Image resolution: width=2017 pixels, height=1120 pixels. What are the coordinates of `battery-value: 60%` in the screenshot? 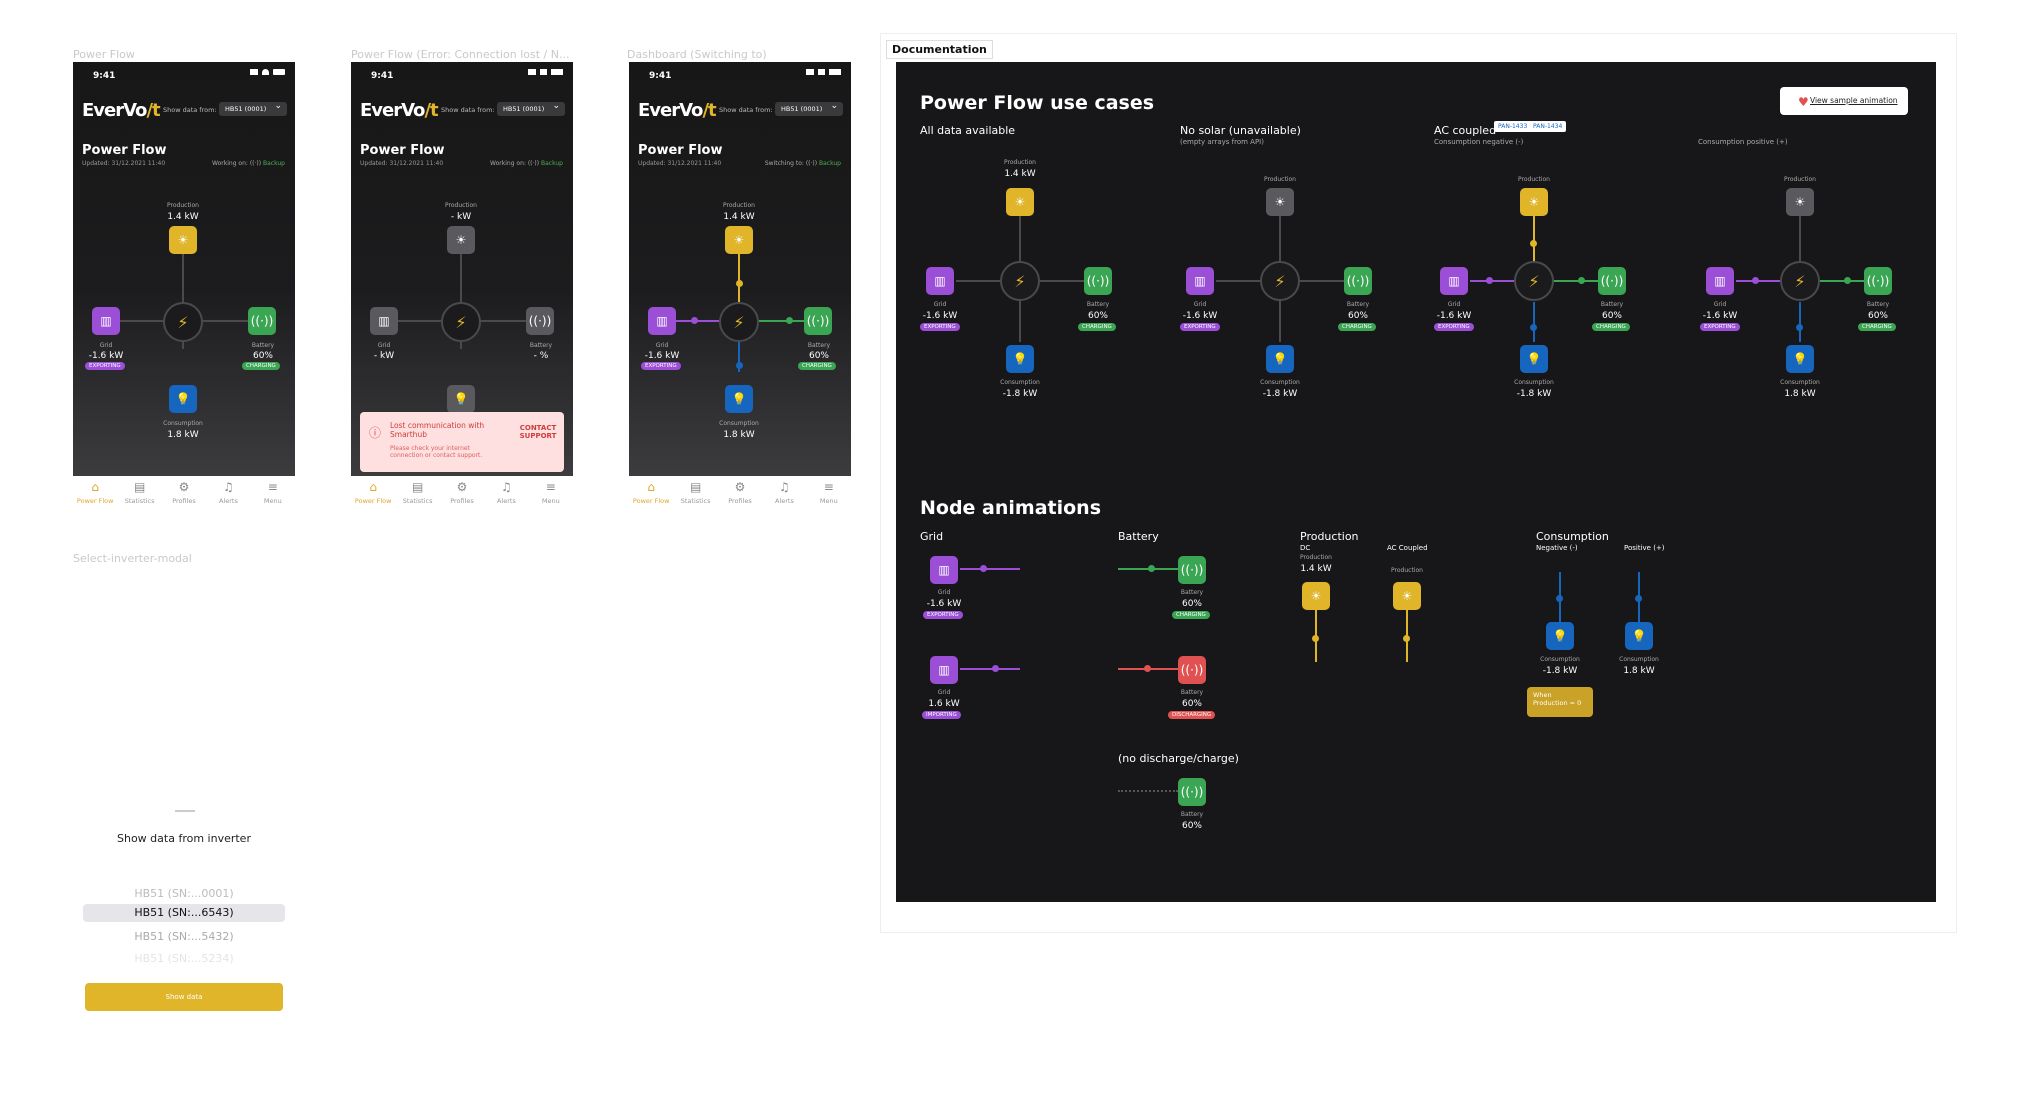 It's located at (1191, 704).